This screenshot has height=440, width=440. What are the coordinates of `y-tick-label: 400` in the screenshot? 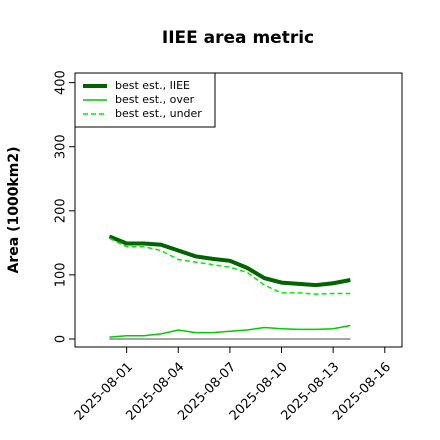 It's located at (61, 82).